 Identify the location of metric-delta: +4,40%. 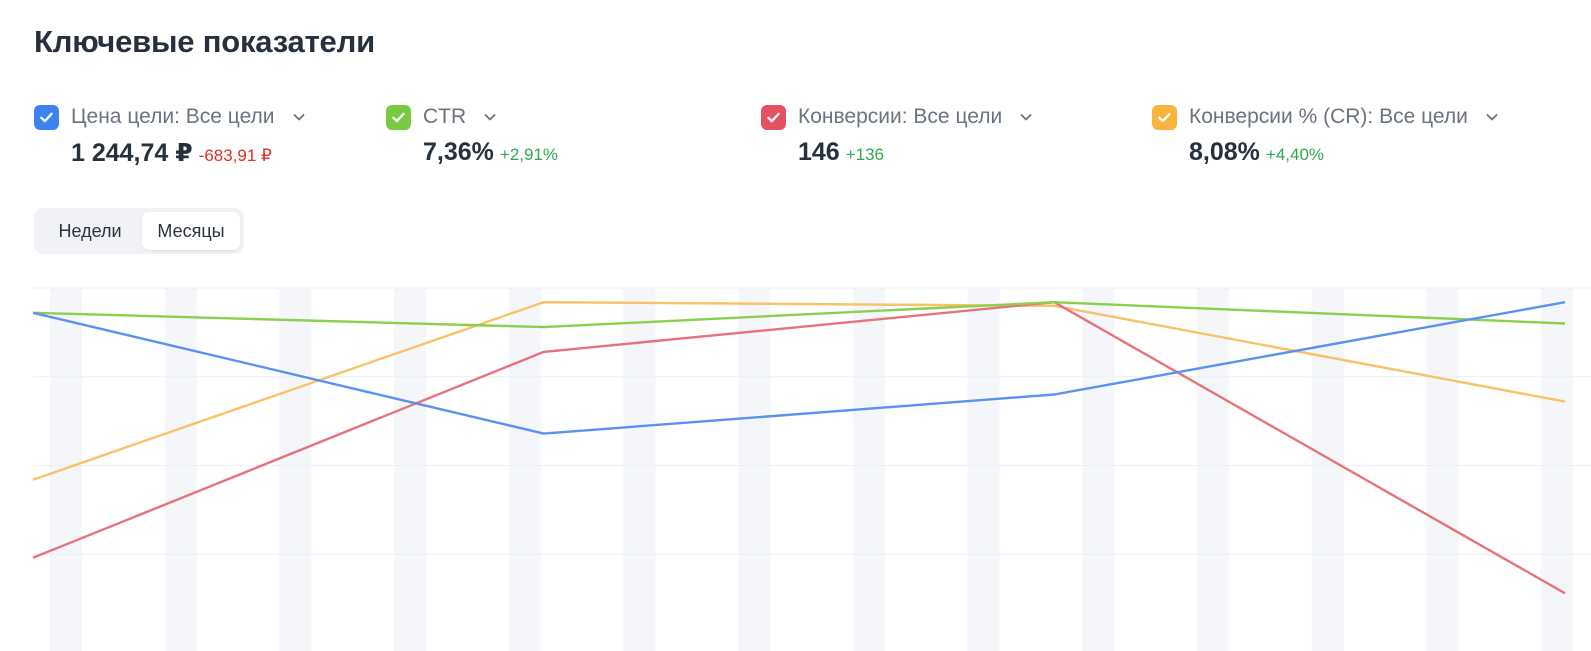
(1295, 154).